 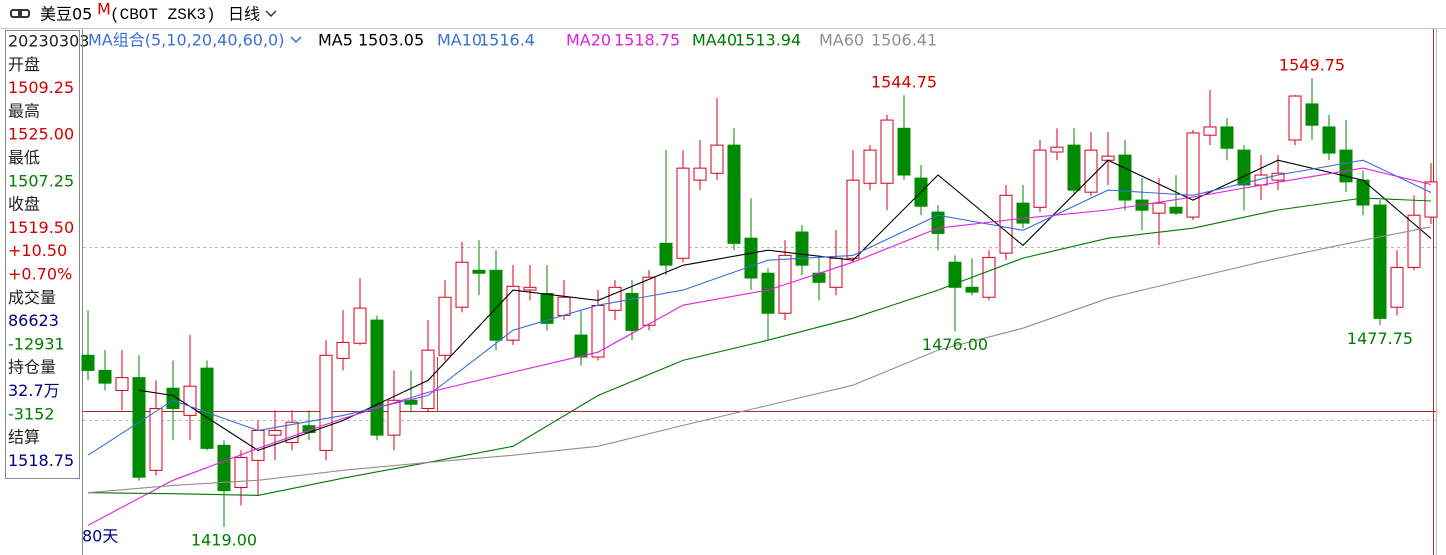 I want to click on legend-name: MA20, so click(x=588, y=40).